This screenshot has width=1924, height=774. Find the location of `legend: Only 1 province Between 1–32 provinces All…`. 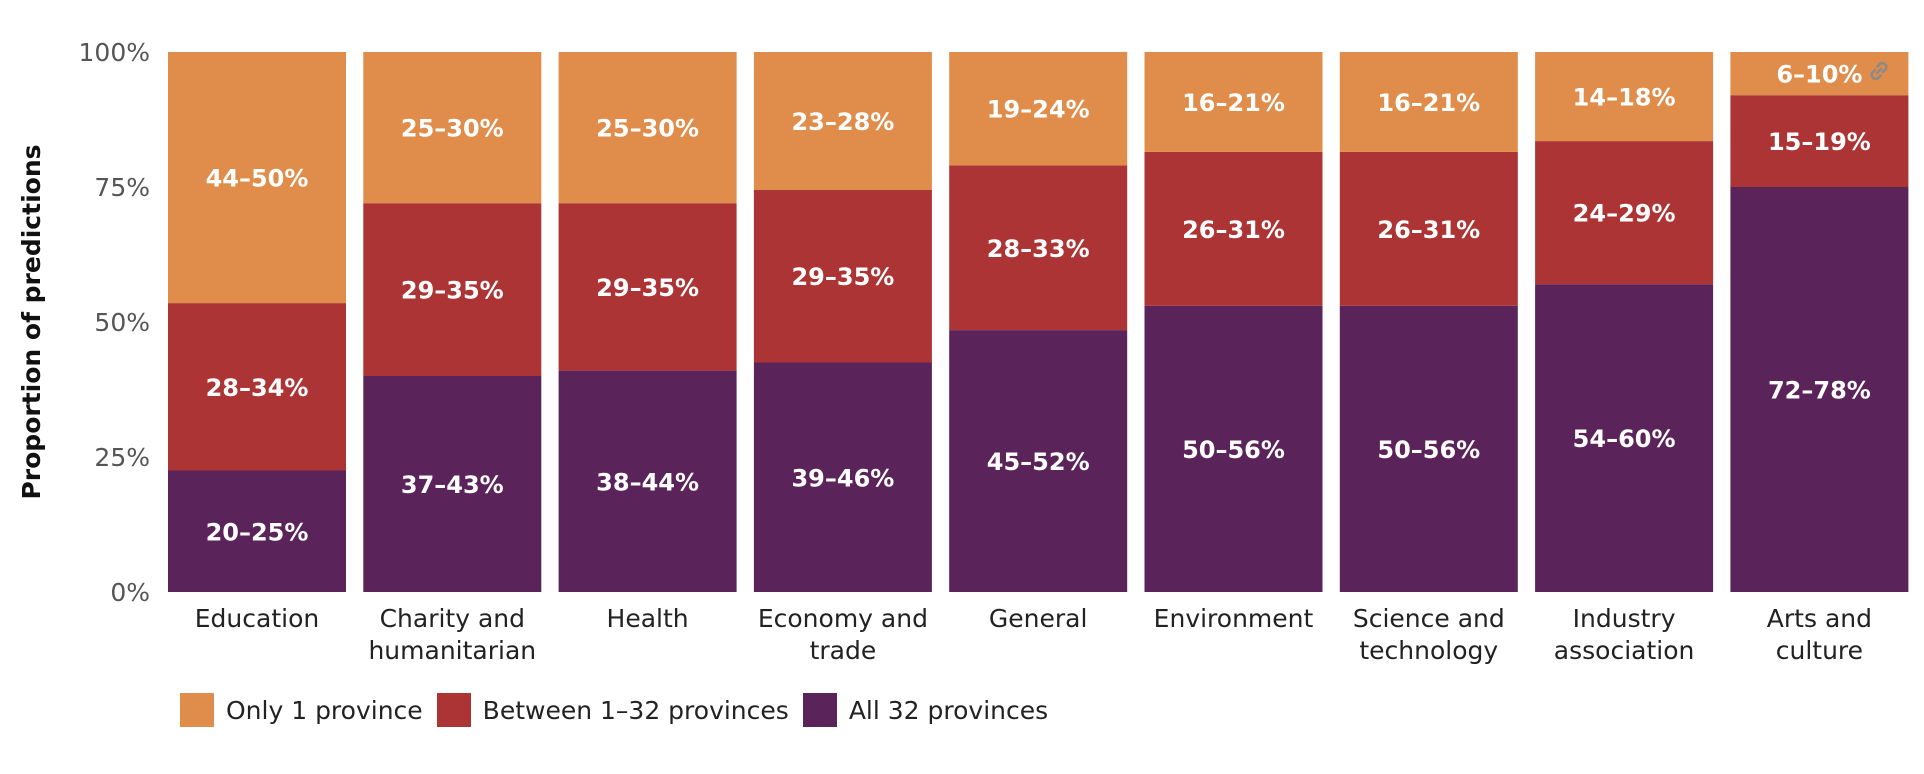

legend: Only 1 province Between 1–32 provinces All… is located at coordinates (614, 710).